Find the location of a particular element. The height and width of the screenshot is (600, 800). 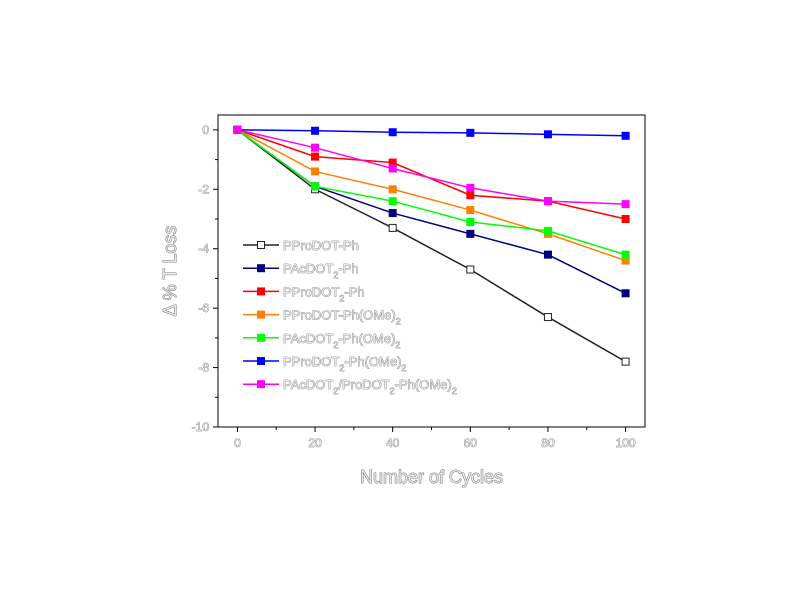

legend-item-5: PAcDOT2-Ph(OMe)2 is located at coordinates (322, 340).